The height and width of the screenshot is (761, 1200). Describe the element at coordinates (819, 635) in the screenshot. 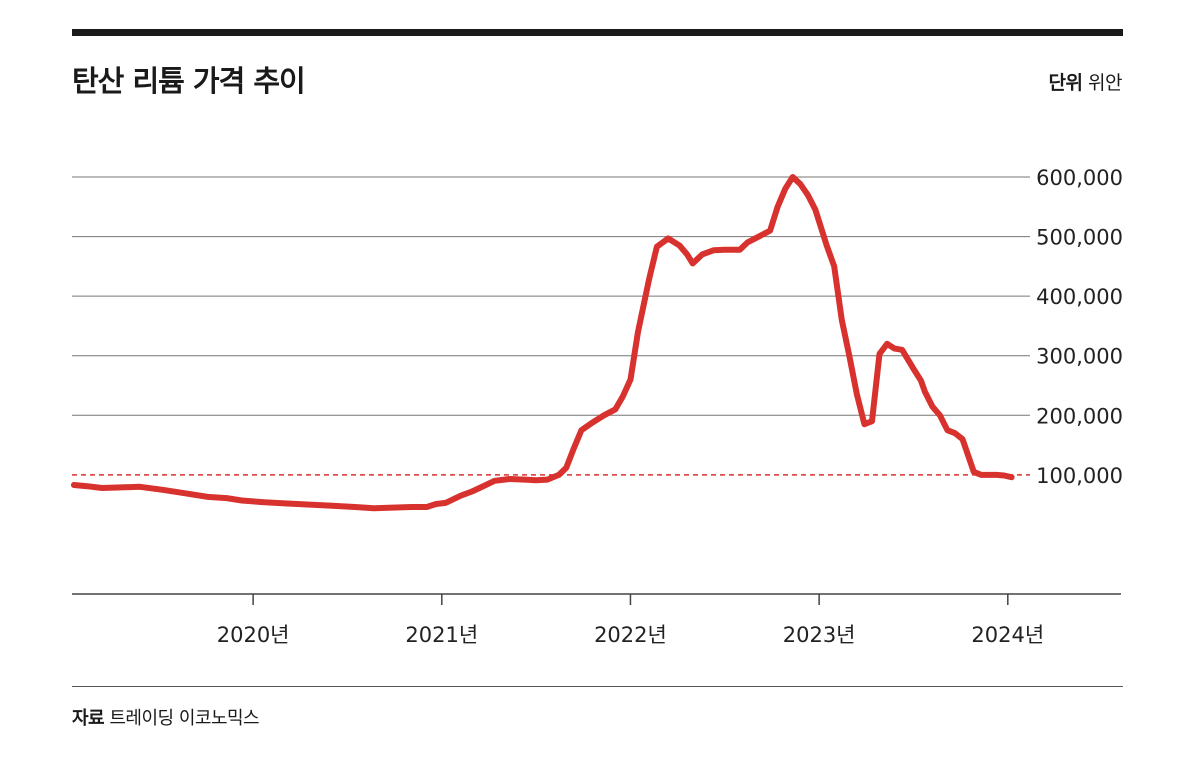

I see `x-tick-label: 2023년` at that location.